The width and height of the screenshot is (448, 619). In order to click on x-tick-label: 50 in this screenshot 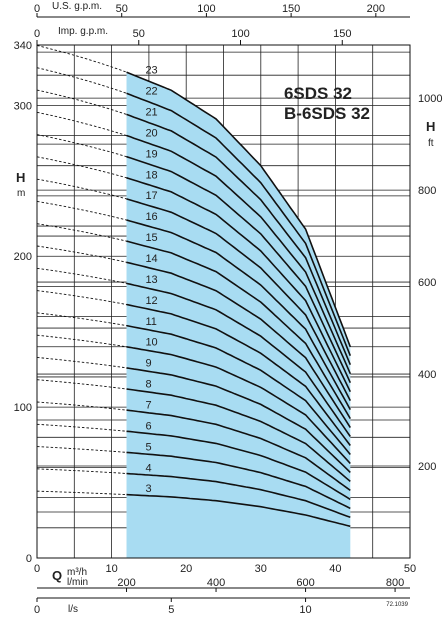, I will do `click(410, 569)`.